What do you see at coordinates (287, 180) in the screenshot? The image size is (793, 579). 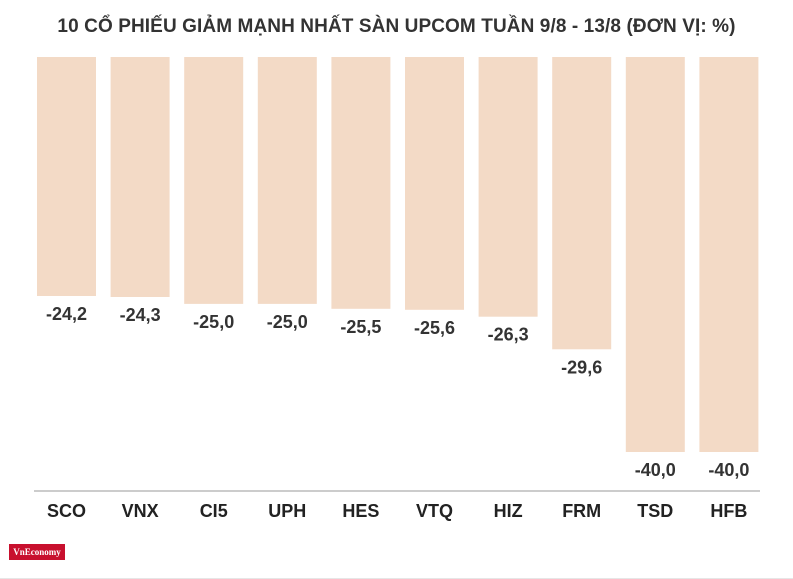 I see `bar-uph` at bounding box center [287, 180].